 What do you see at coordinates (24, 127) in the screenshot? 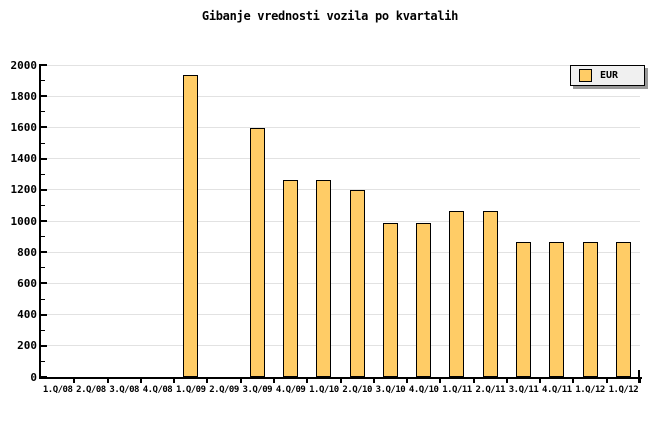
I see `y-axis-tick-label: 1600` at bounding box center [24, 127].